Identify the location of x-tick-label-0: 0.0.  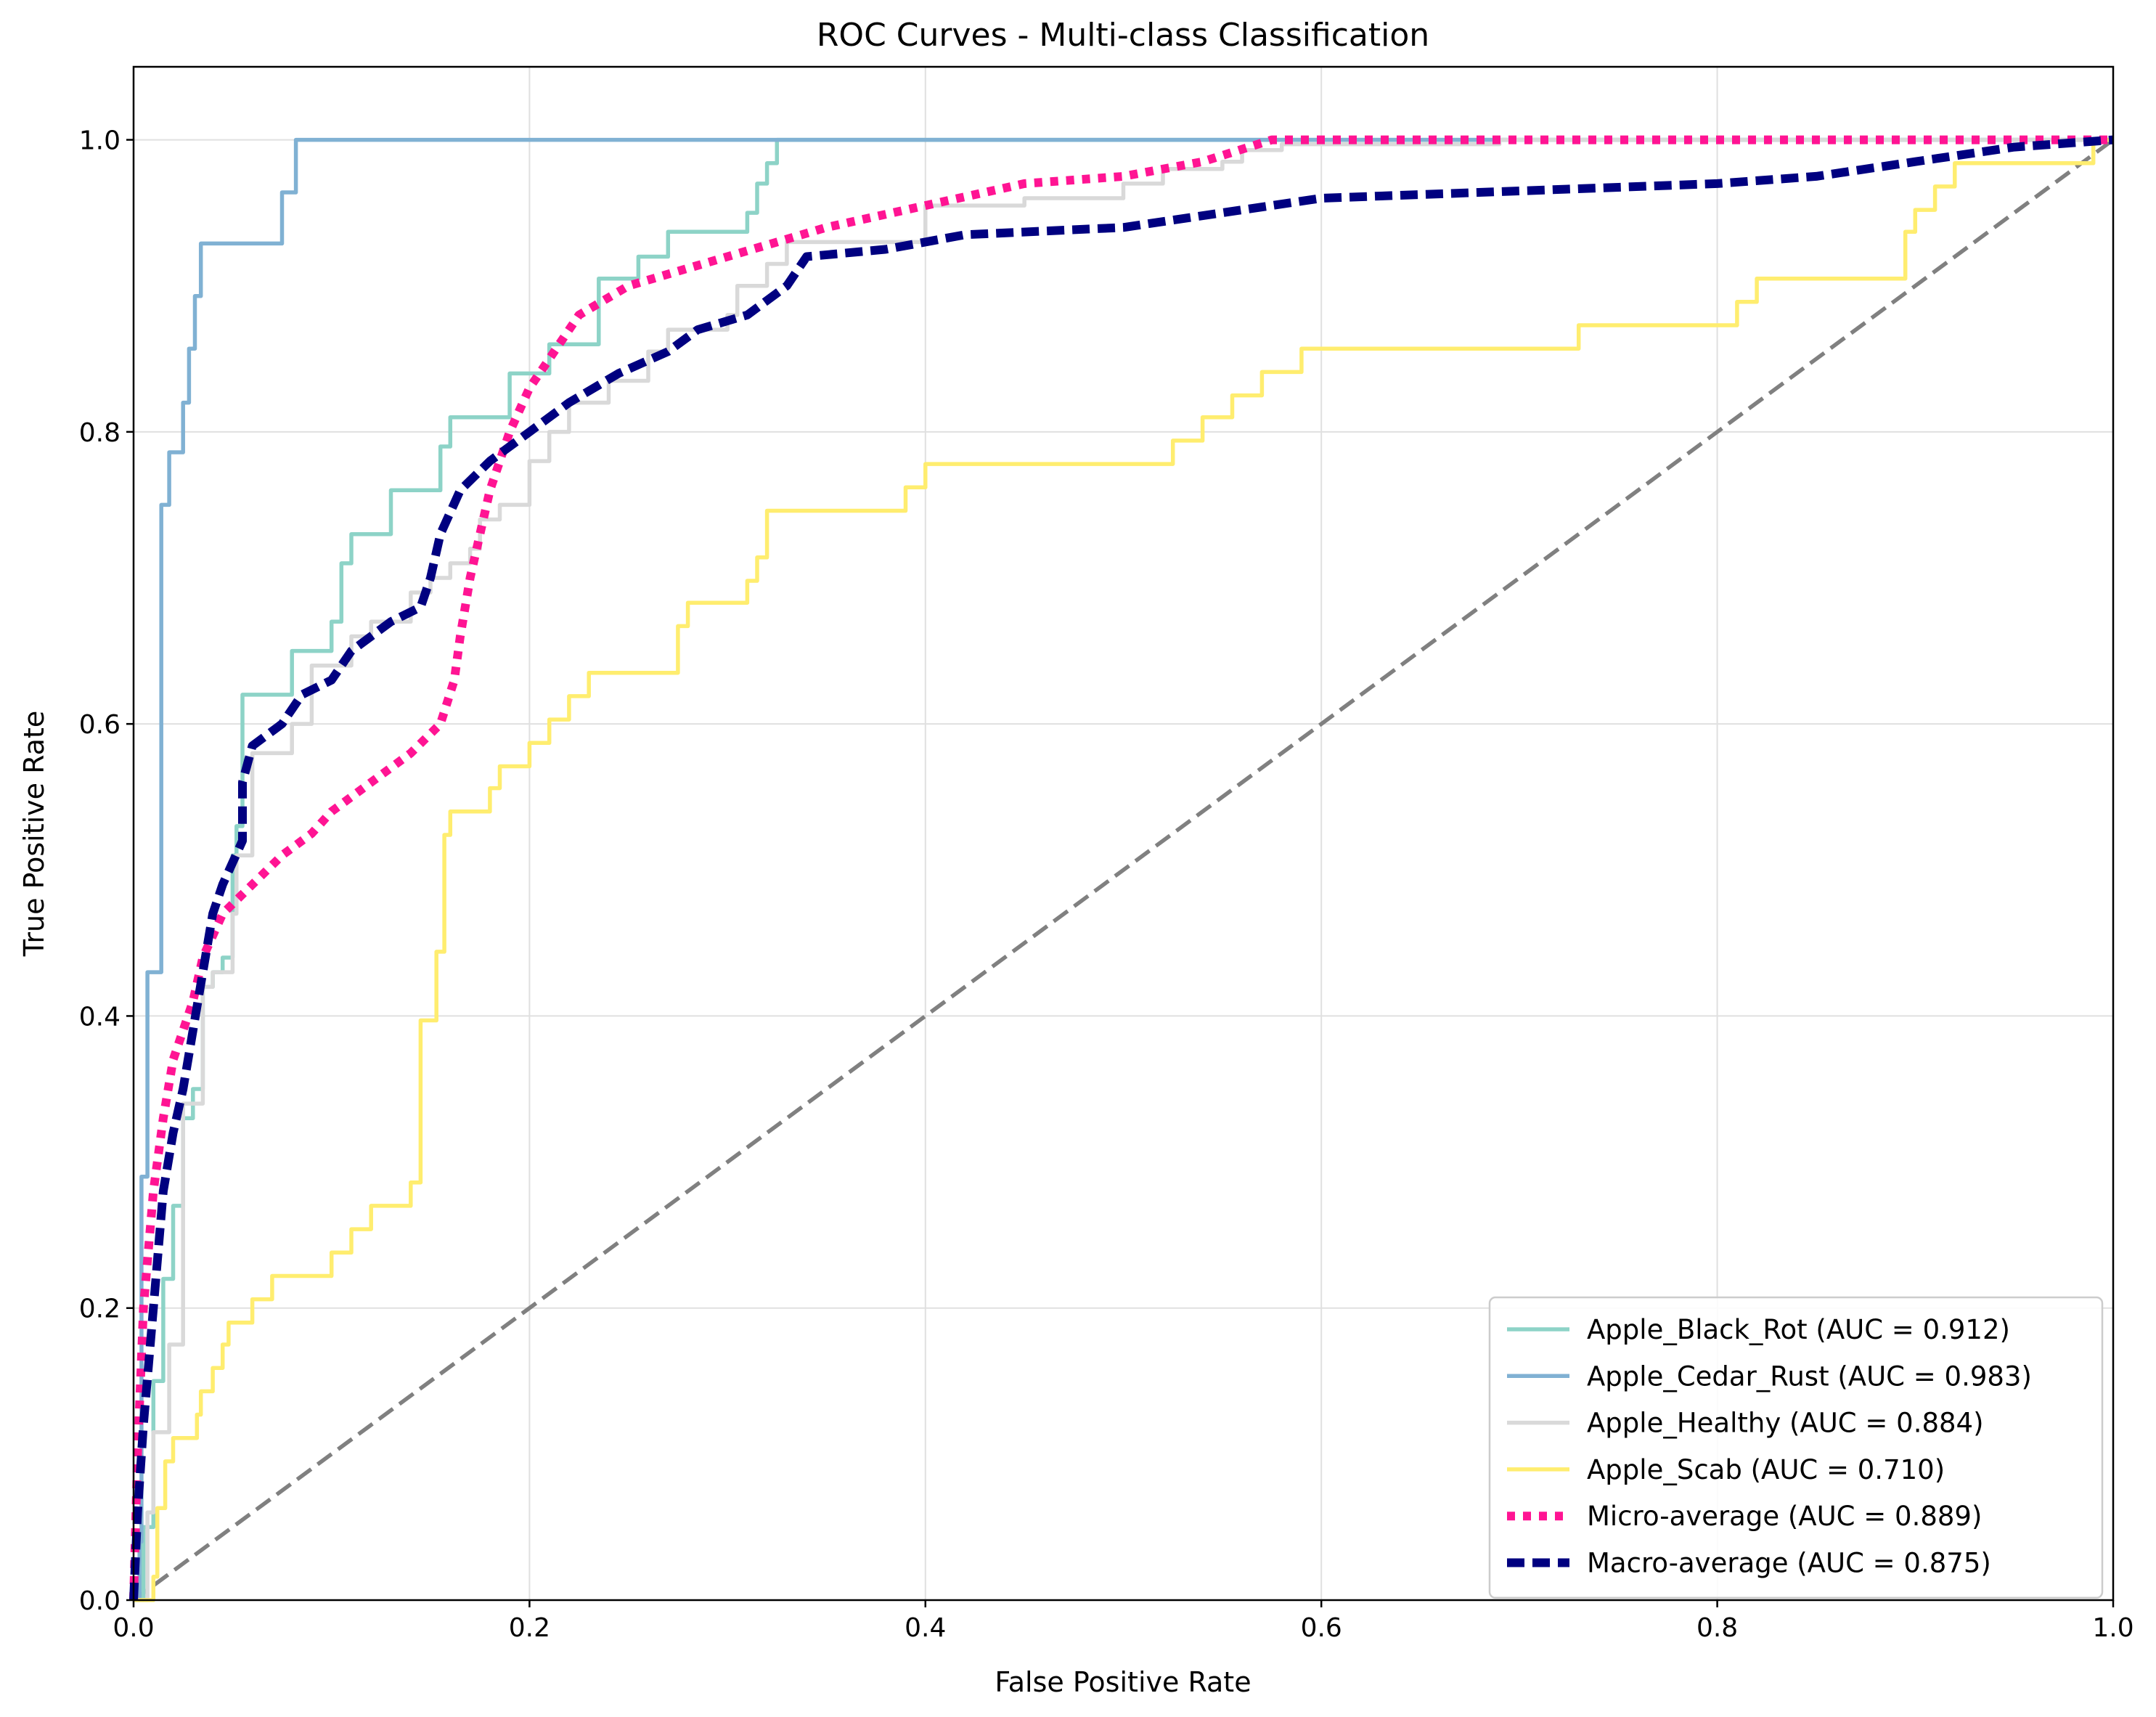
(134, 1628).